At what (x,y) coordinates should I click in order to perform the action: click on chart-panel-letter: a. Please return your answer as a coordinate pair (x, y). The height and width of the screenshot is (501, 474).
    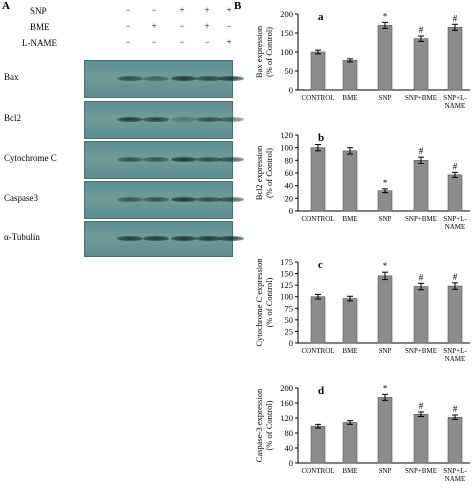
    Looking at the image, I should click on (321, 17).